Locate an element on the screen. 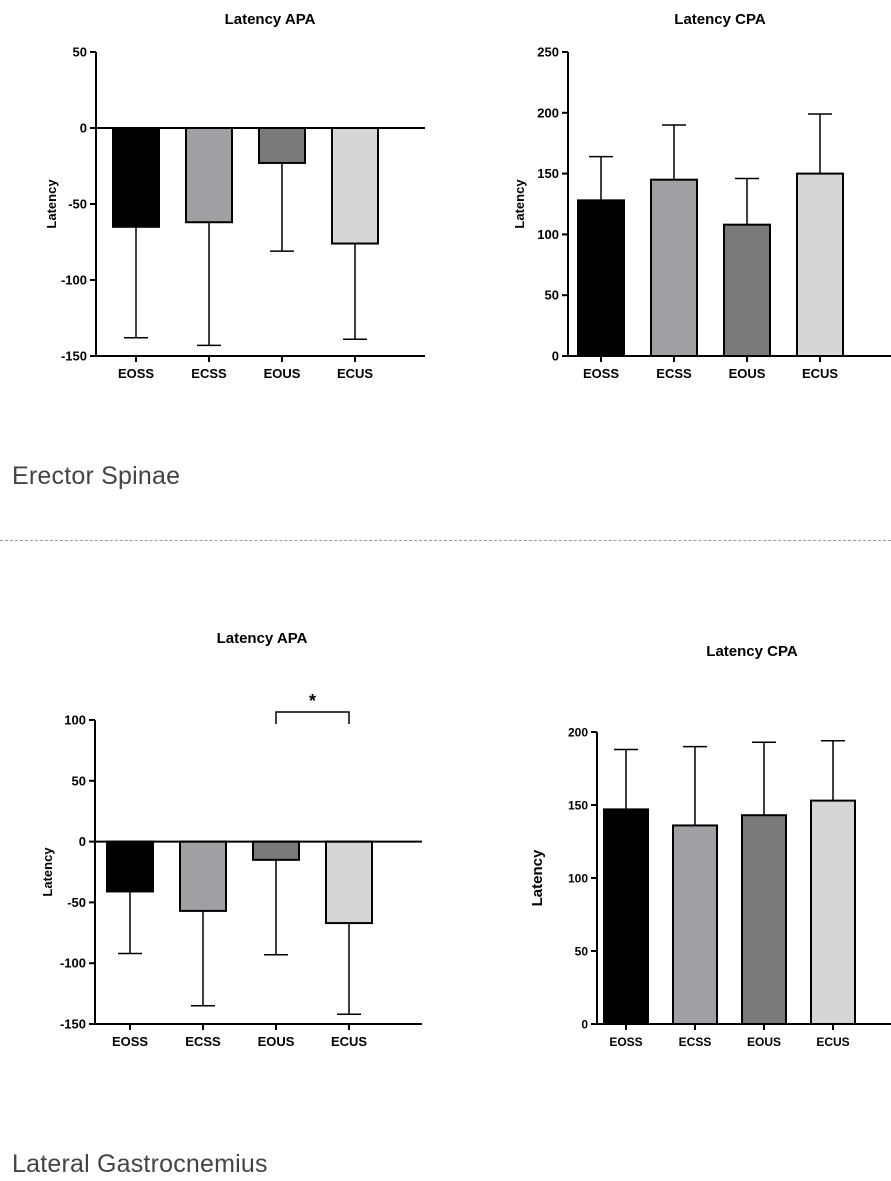  section-label-lateral-gastrocnemius: Lateral Gastrocnemius is located at coordinates (140, 1164).